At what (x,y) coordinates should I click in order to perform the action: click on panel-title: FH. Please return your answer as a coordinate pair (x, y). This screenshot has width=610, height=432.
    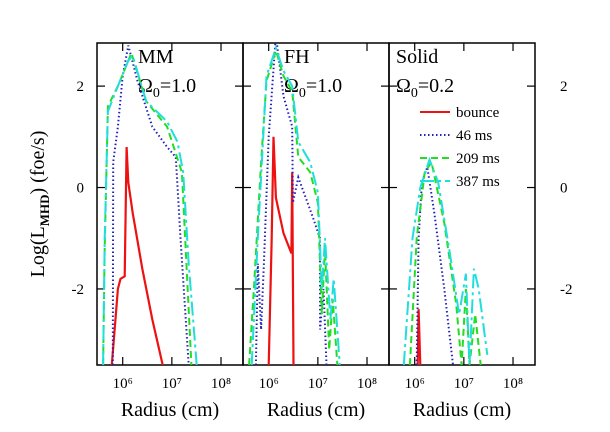
    Looking at the image, I should click on (297, 57).